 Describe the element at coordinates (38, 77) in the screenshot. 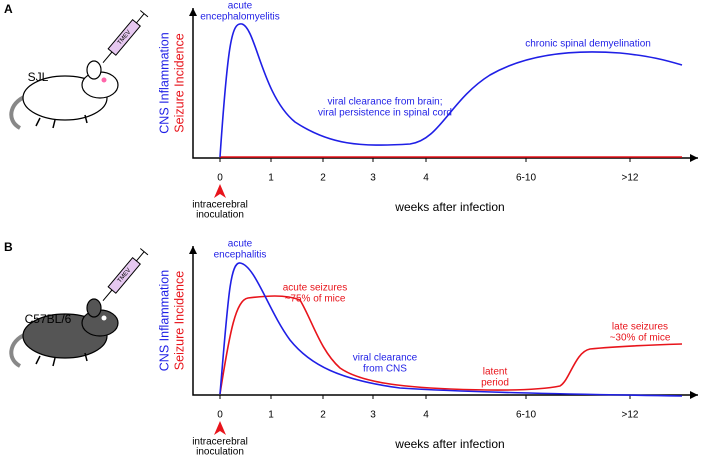

I see `strain-label: SJL` at that location.